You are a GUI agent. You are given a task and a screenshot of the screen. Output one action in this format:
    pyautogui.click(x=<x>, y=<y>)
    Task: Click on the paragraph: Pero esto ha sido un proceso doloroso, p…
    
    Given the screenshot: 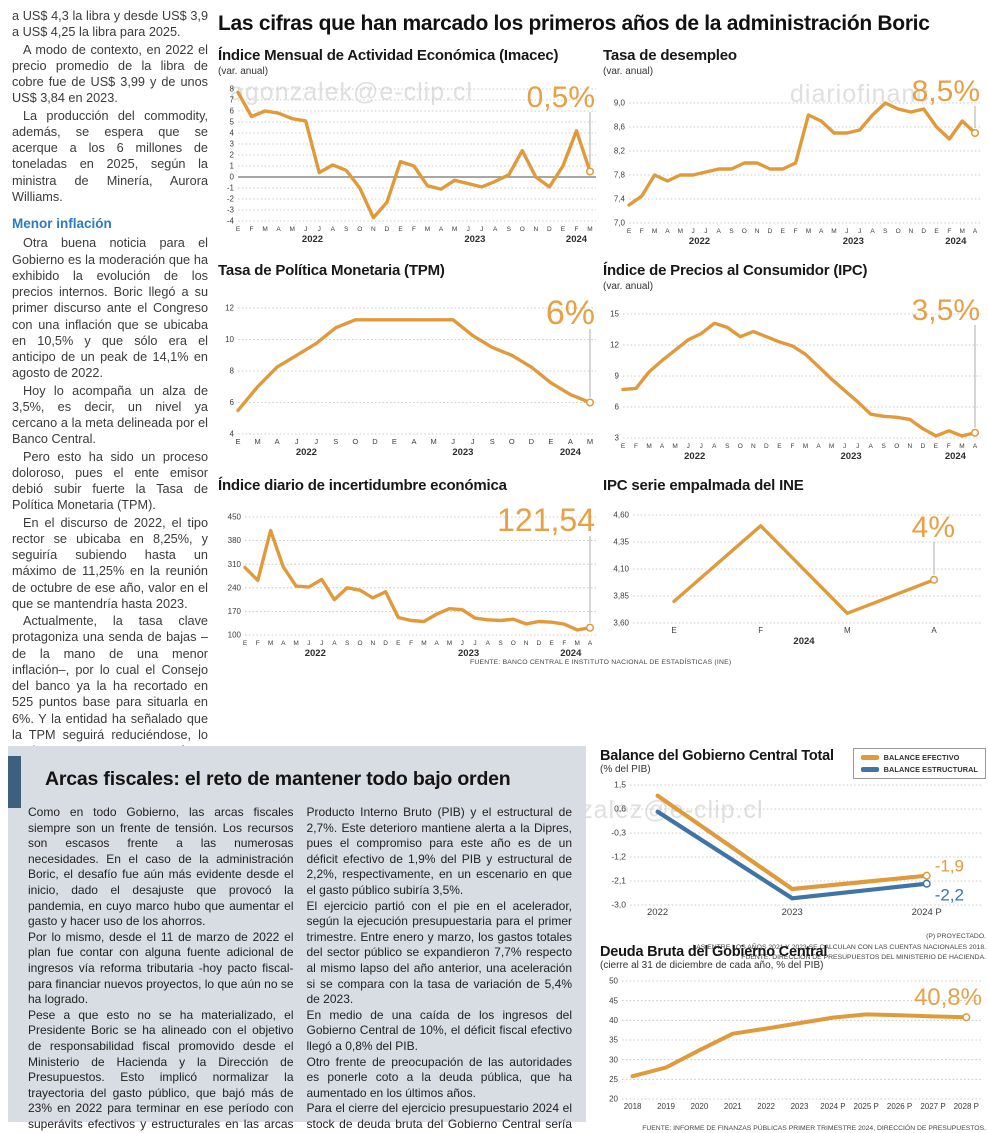 What is the action you would take?
    pyautogui.click(x=110, y=481)
    